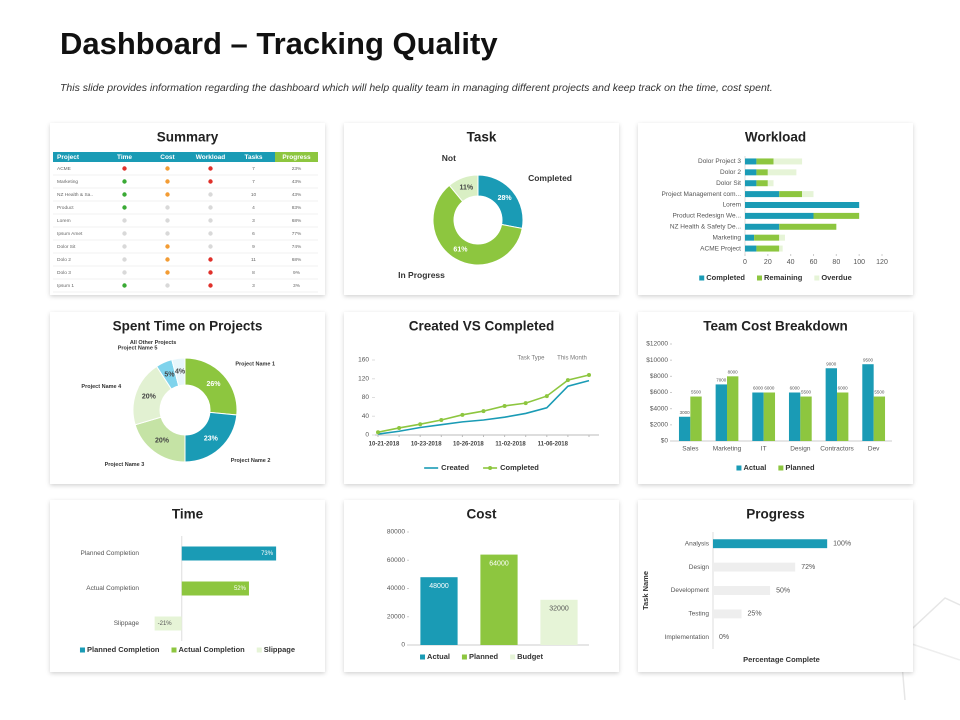 Image resolution: width=960 pixels, height=720 pixels. I want to click on x-tick-label: 11-06-2018, so click(553, 445).